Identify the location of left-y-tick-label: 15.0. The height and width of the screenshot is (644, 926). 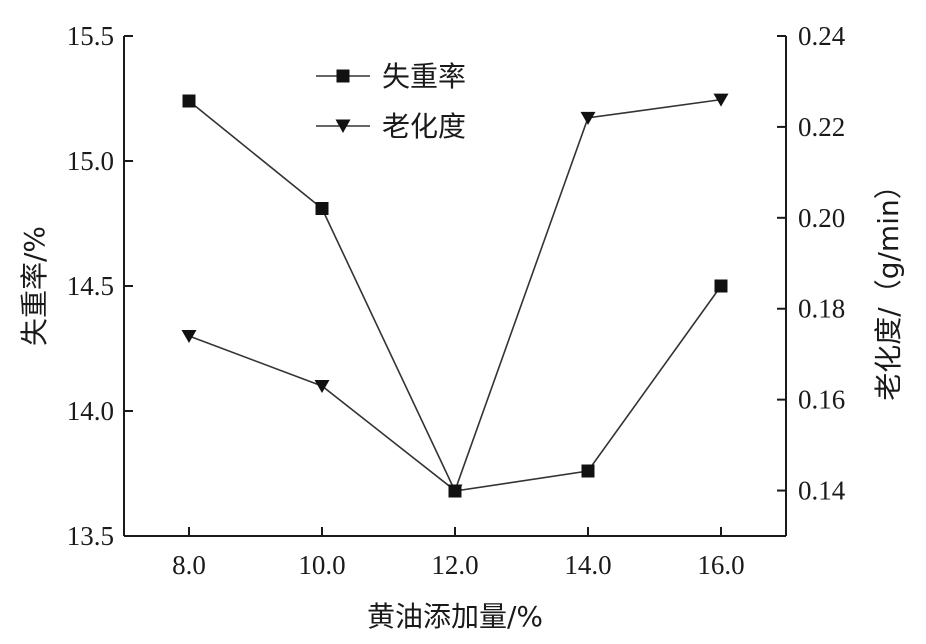
(90, 161).